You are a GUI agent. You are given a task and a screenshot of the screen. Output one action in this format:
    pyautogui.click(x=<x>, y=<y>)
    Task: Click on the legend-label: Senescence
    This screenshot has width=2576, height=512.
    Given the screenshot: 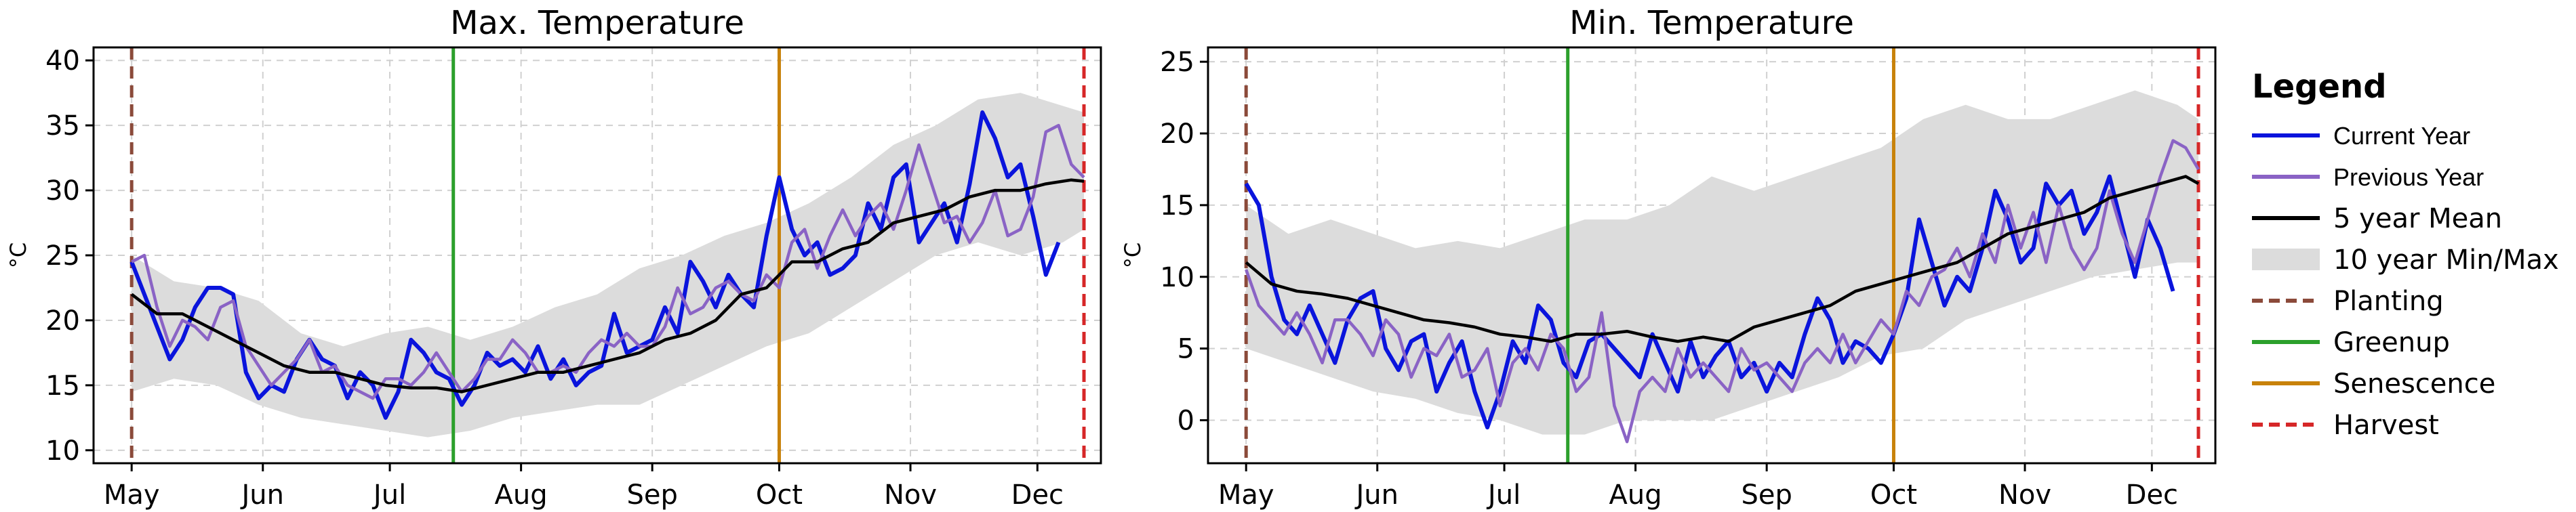 What is the action you would take?
    pyautogui.click(x=2414, y=384)
    